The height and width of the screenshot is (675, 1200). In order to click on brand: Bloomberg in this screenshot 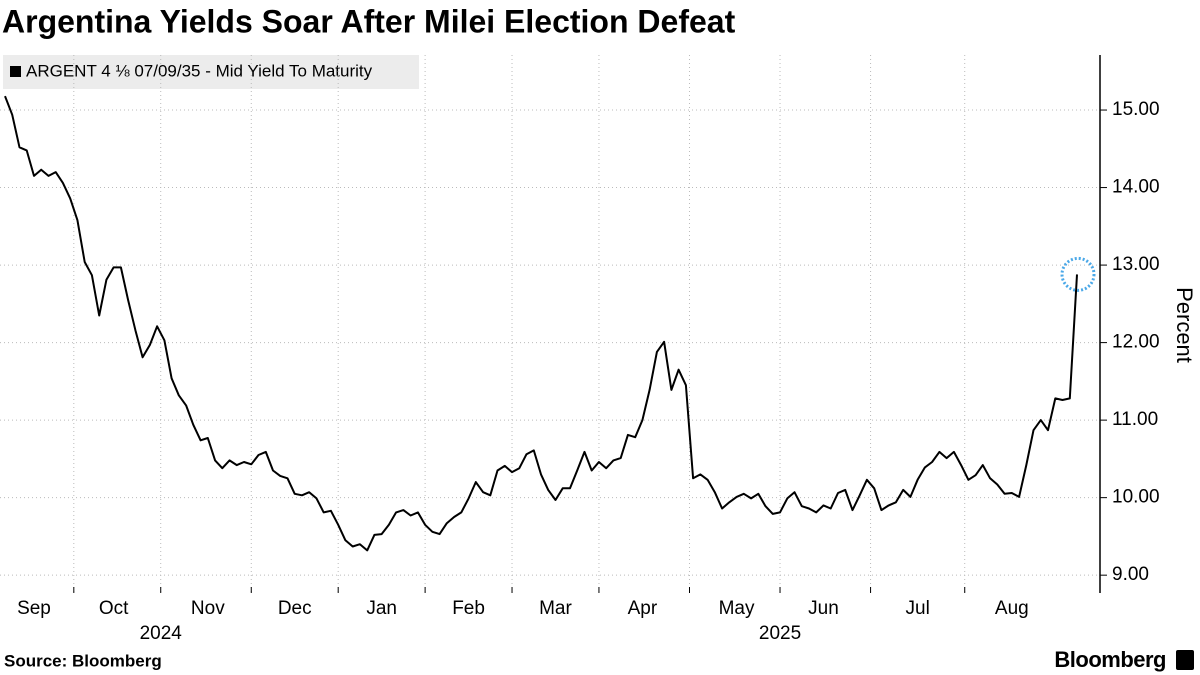, I will do `click(1110, 659)`.